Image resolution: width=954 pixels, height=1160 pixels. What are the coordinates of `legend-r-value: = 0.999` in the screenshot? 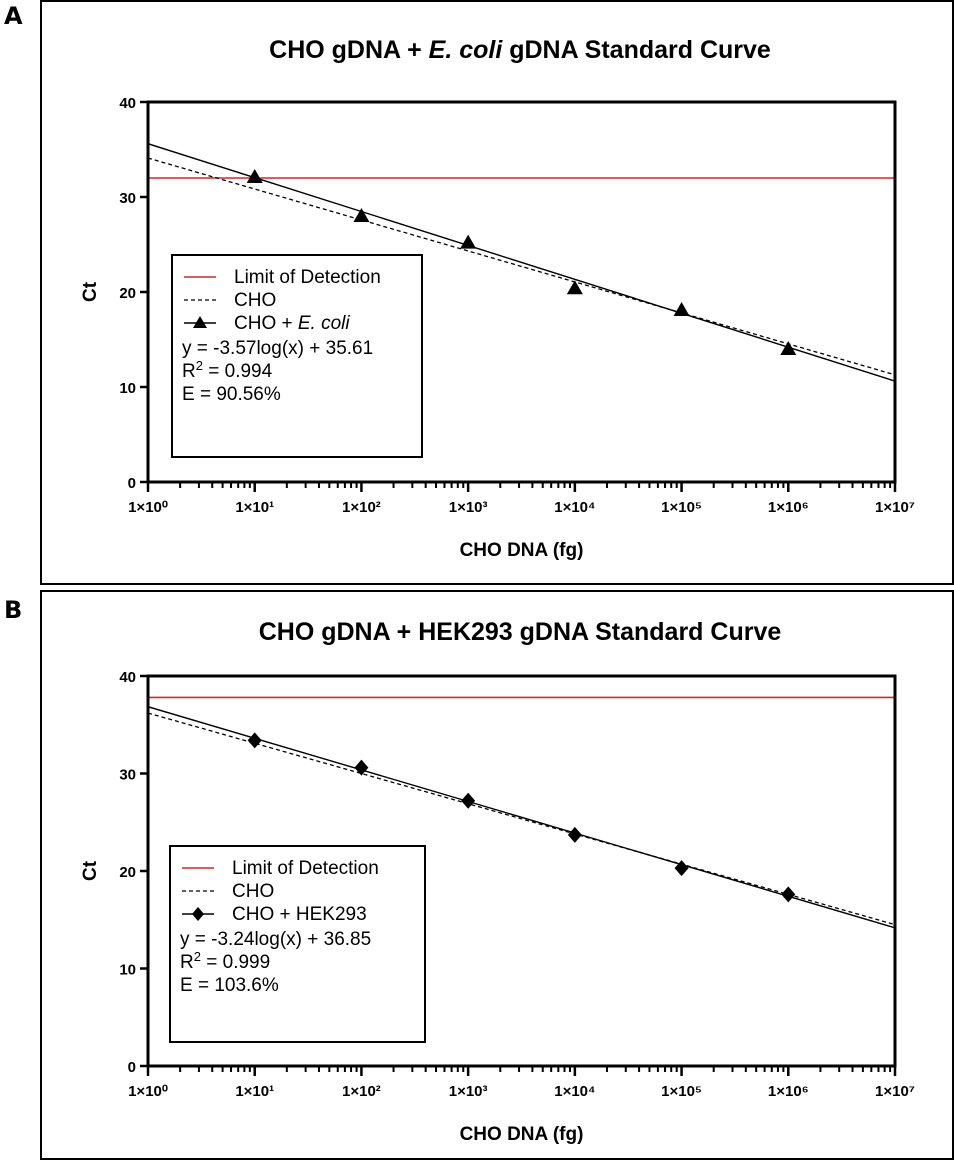 It's located at (235, 962).